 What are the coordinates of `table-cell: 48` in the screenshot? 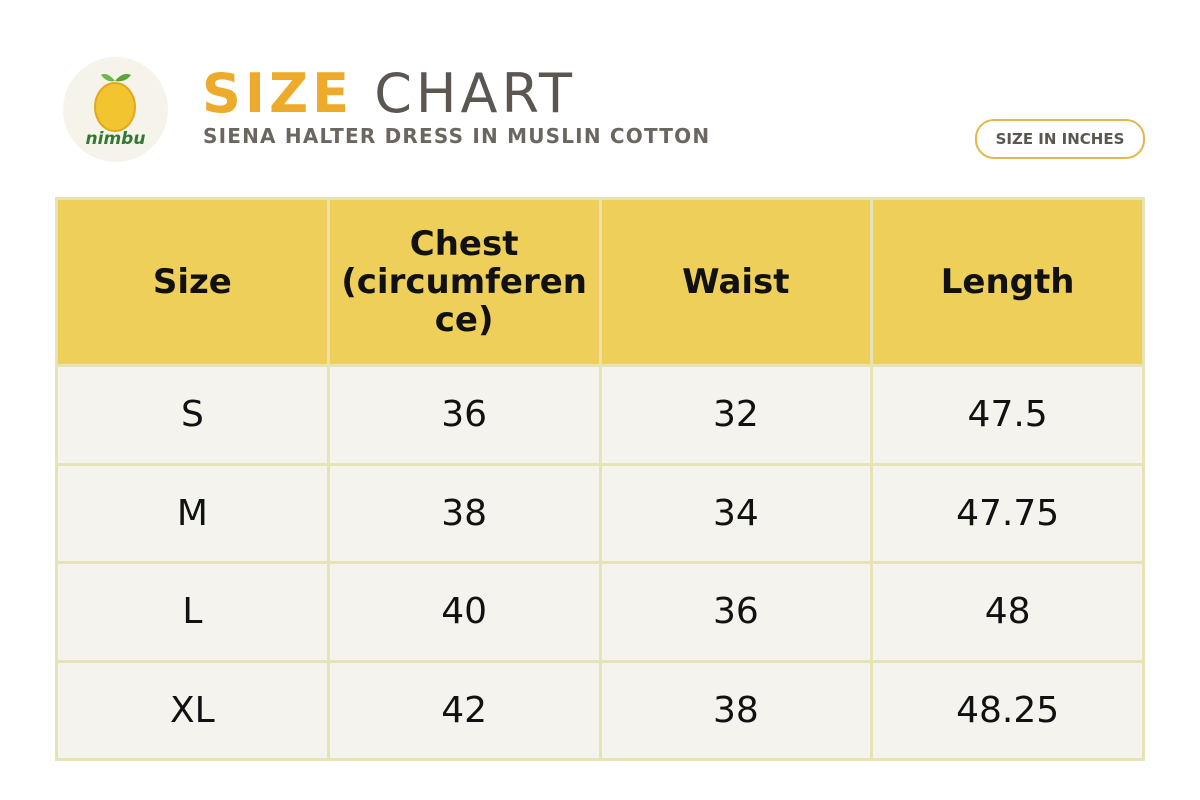 It's located at (1007, 612).